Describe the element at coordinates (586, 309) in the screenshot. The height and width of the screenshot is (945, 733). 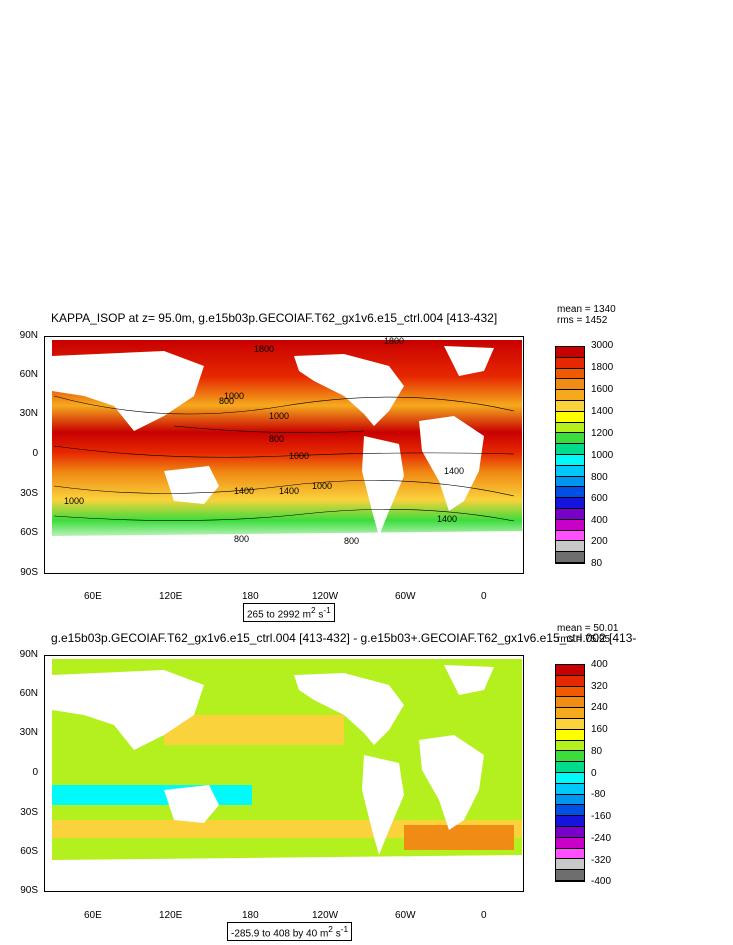
I see `panel1-mean-stat: mean = 1340` at that location.